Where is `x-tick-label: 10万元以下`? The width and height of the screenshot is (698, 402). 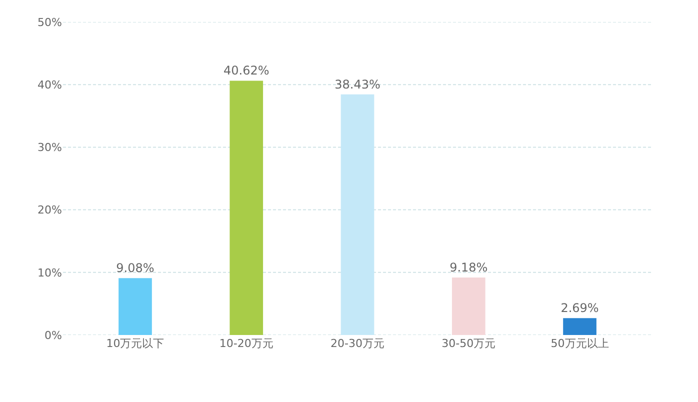 x-tick-label: 10万元以下 is located at coordinates (135, 343).